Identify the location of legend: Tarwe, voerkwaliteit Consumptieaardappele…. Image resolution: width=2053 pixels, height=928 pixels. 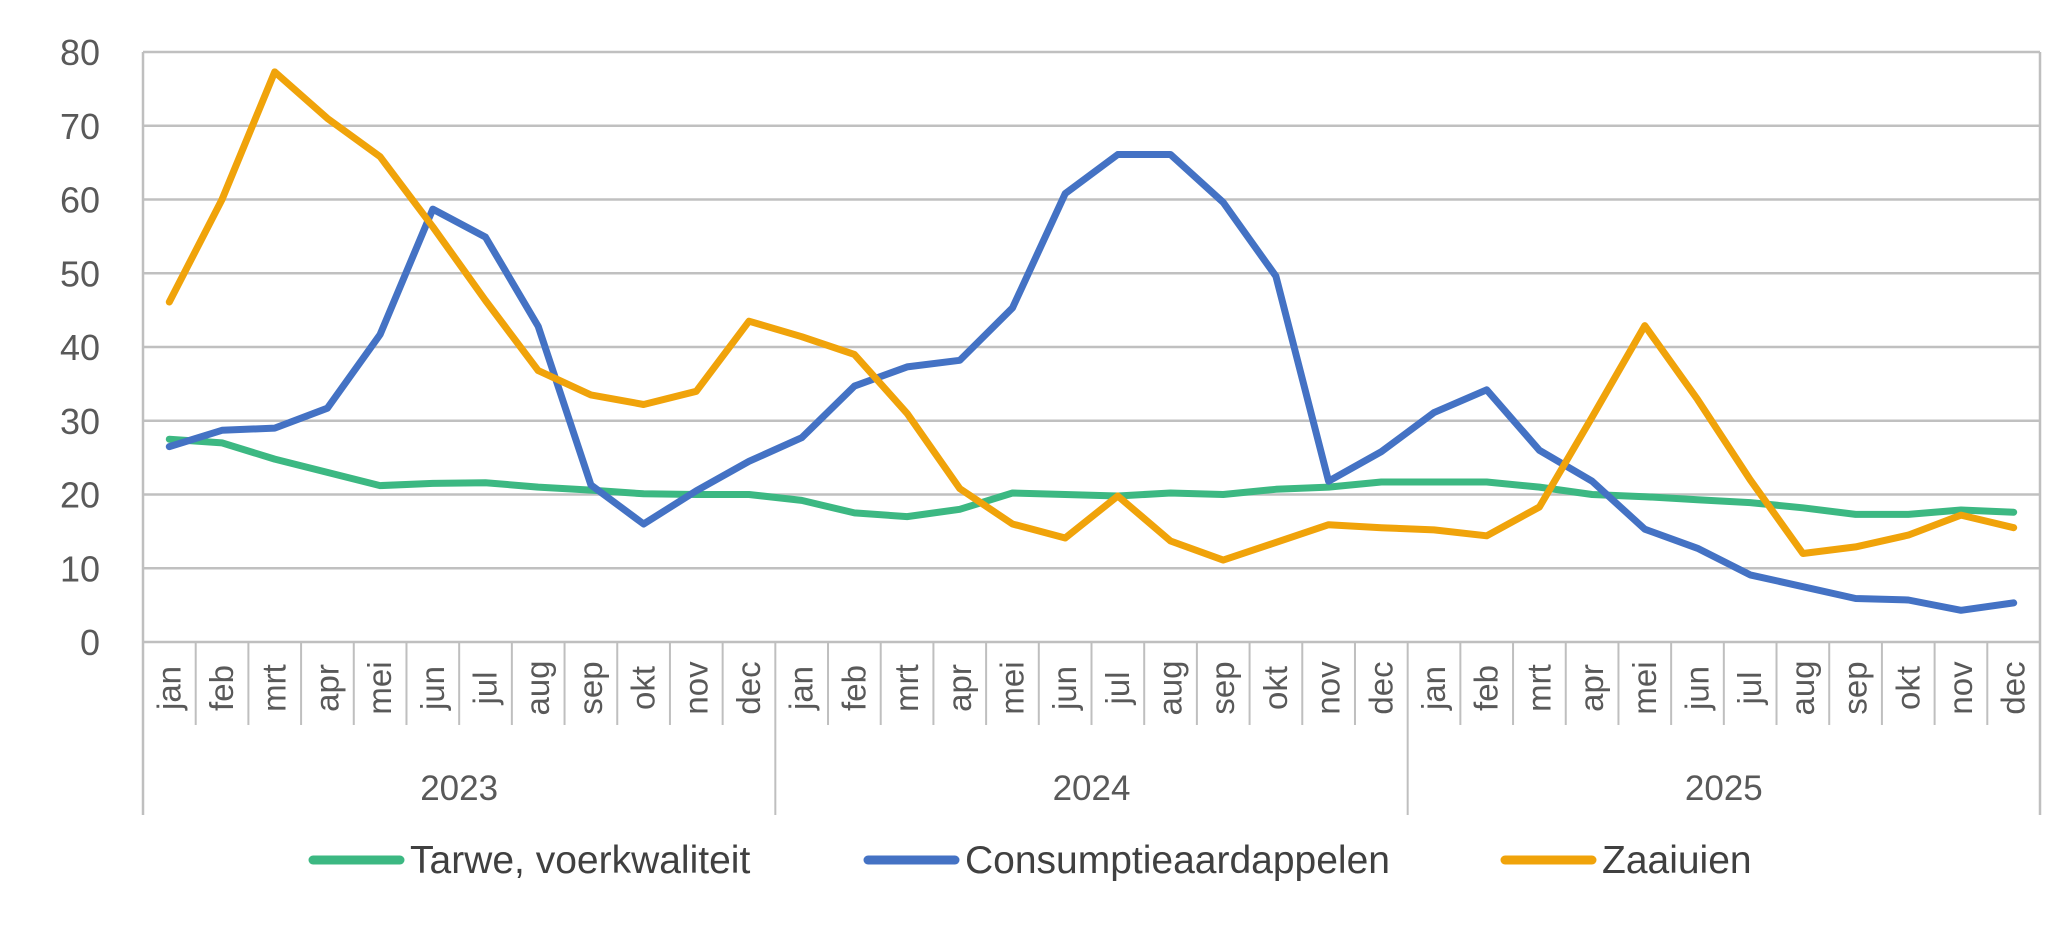
(1030, 860).